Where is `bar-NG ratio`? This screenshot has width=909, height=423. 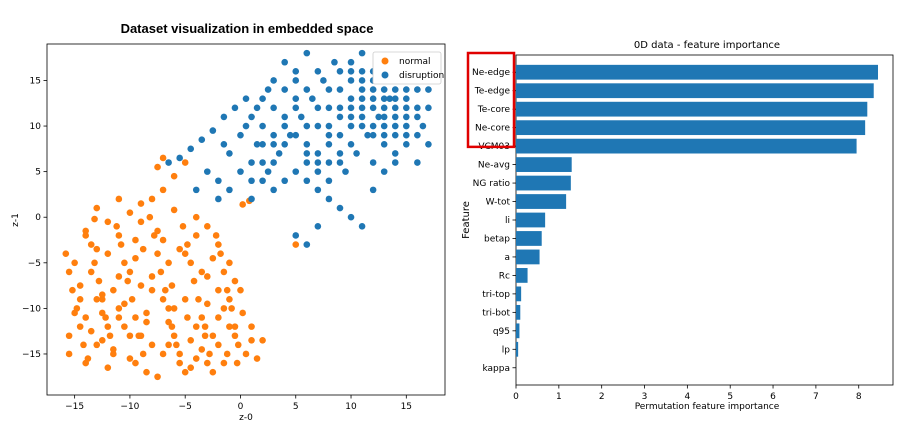
bar-NG ratio is located at coordinates (543, 183).